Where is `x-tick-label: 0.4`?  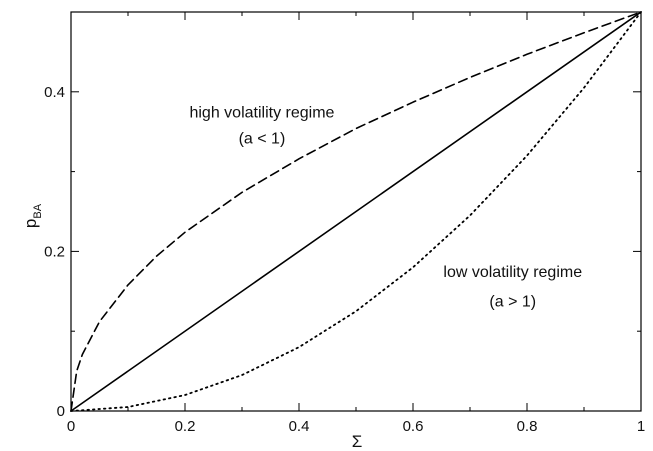 x-tick-label: 0.4 is located at coordinates (299, 426).